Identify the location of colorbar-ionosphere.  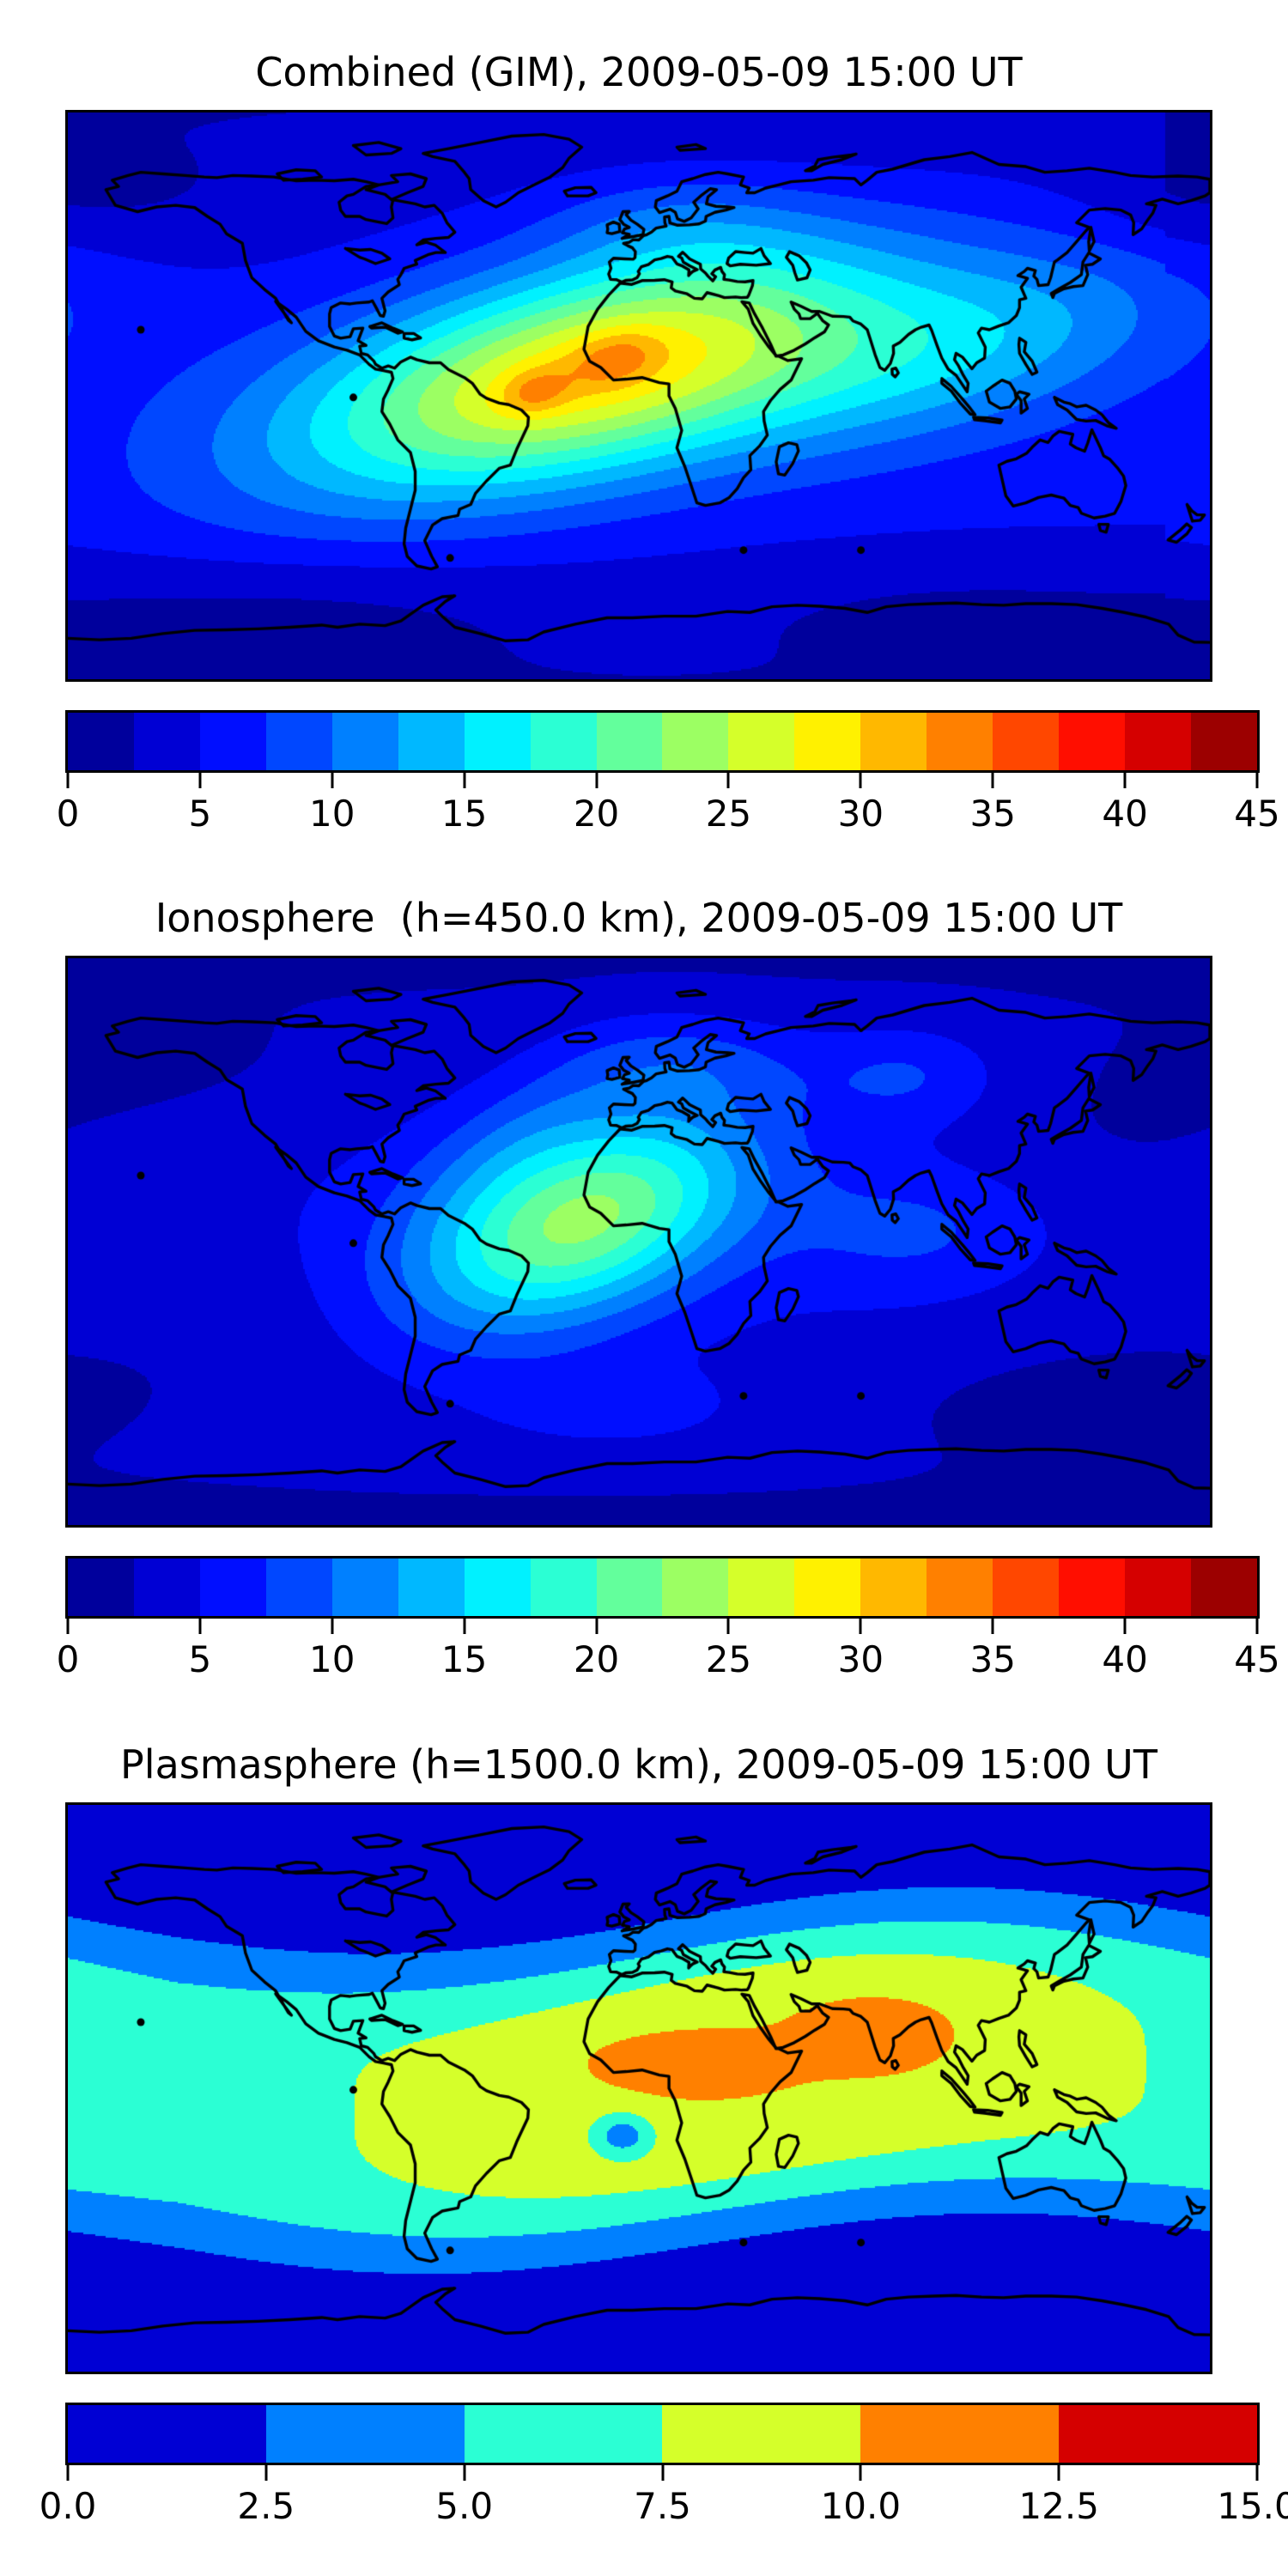
(662, 1587).